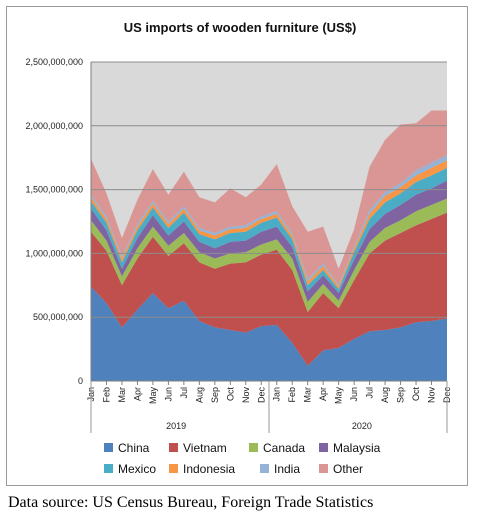 This screenshot has height=519, width=480. What do you see at coordinates (357, 448) in the screenshot?
I see `legend-label-malaysia: Malaysia` at bounding box center [357, 448].